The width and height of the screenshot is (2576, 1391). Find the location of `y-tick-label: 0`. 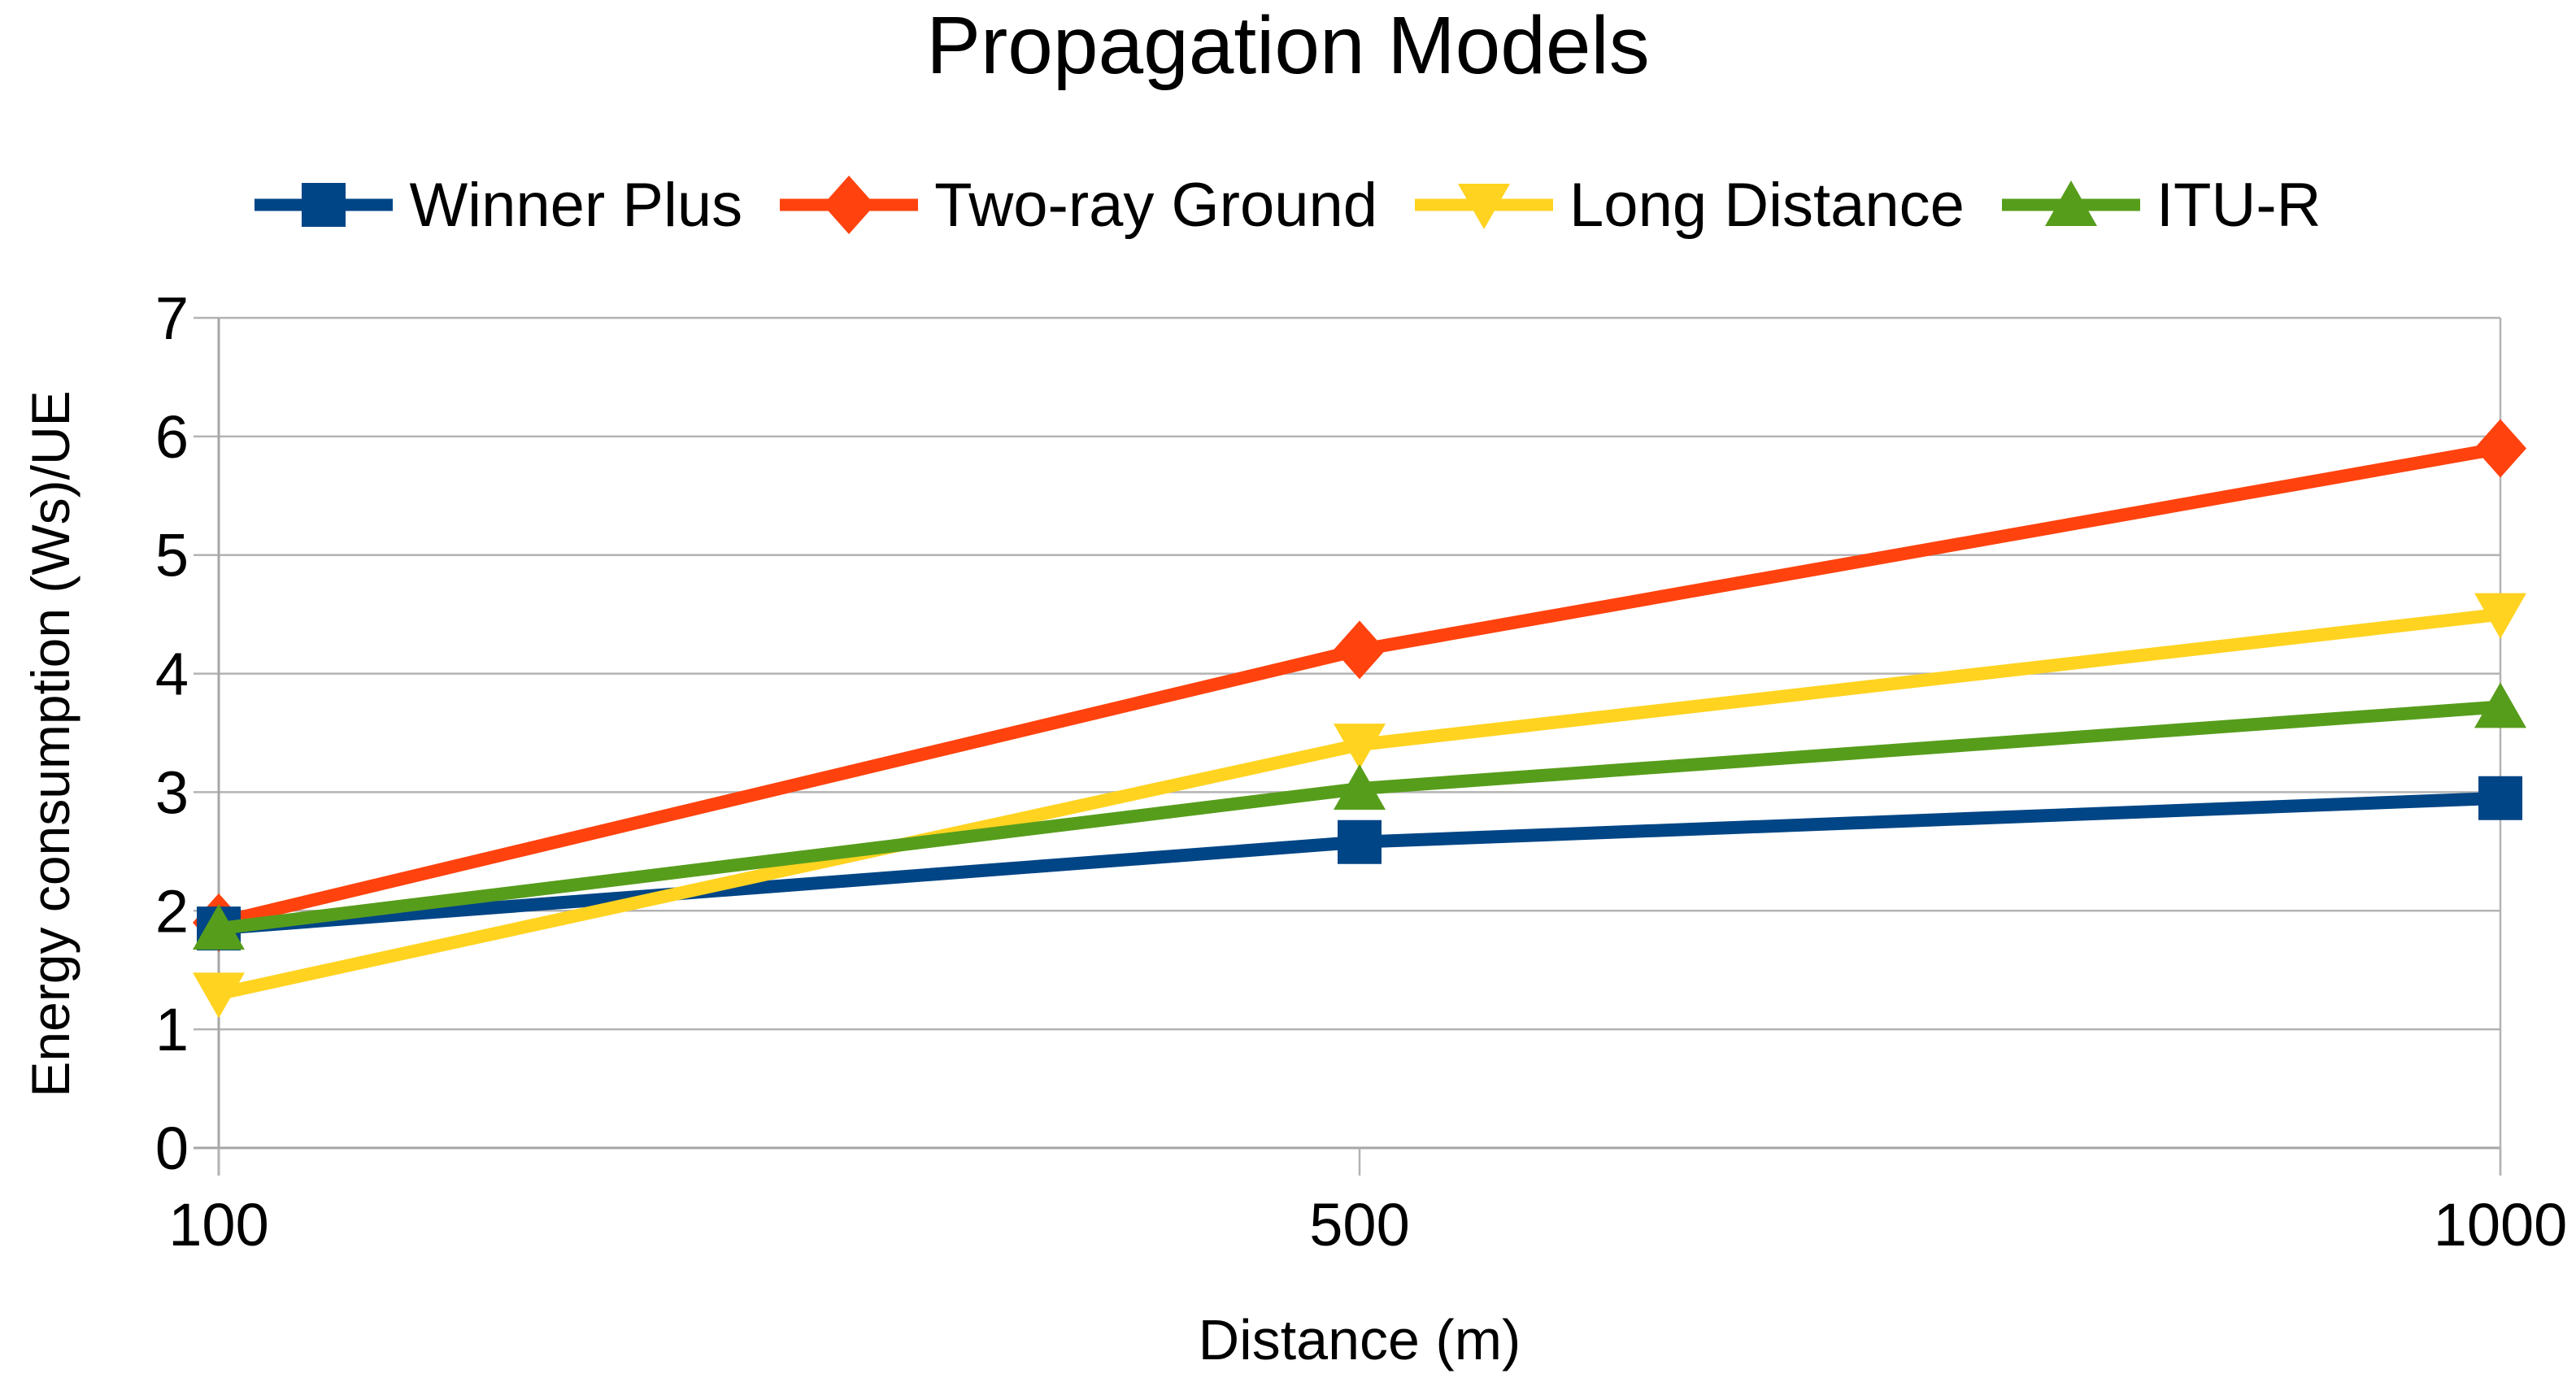

y-tick-label: 0 is located at coordinates (172, 1148).